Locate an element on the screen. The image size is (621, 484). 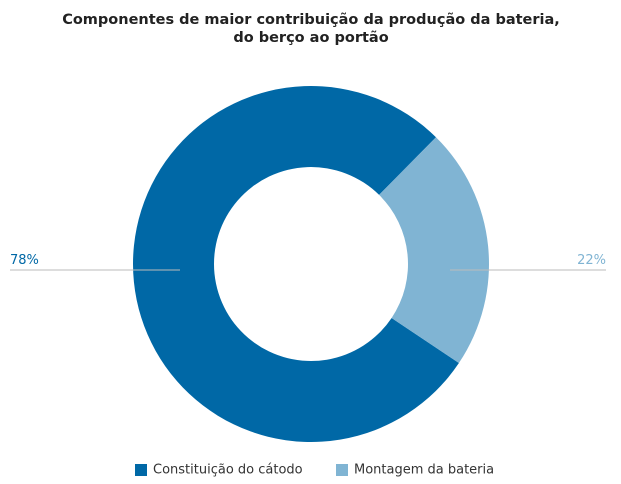
chart-title: do berço ao portão is located at coordinates (310, 38).